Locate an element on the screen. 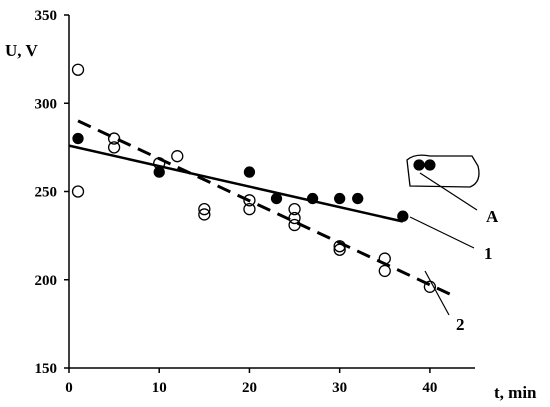  x-tick-label: 0 is located at coordinates (69, 388).